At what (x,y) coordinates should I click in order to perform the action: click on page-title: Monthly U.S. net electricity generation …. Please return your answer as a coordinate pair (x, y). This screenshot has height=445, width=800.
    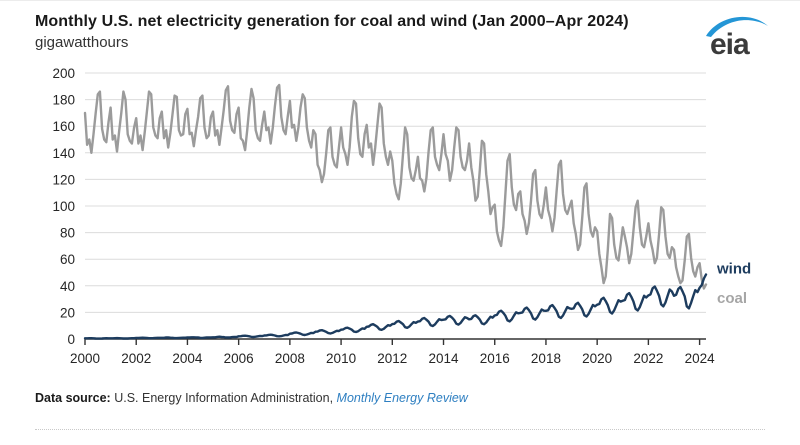
    Looking at the image, I should click on (332, 21).